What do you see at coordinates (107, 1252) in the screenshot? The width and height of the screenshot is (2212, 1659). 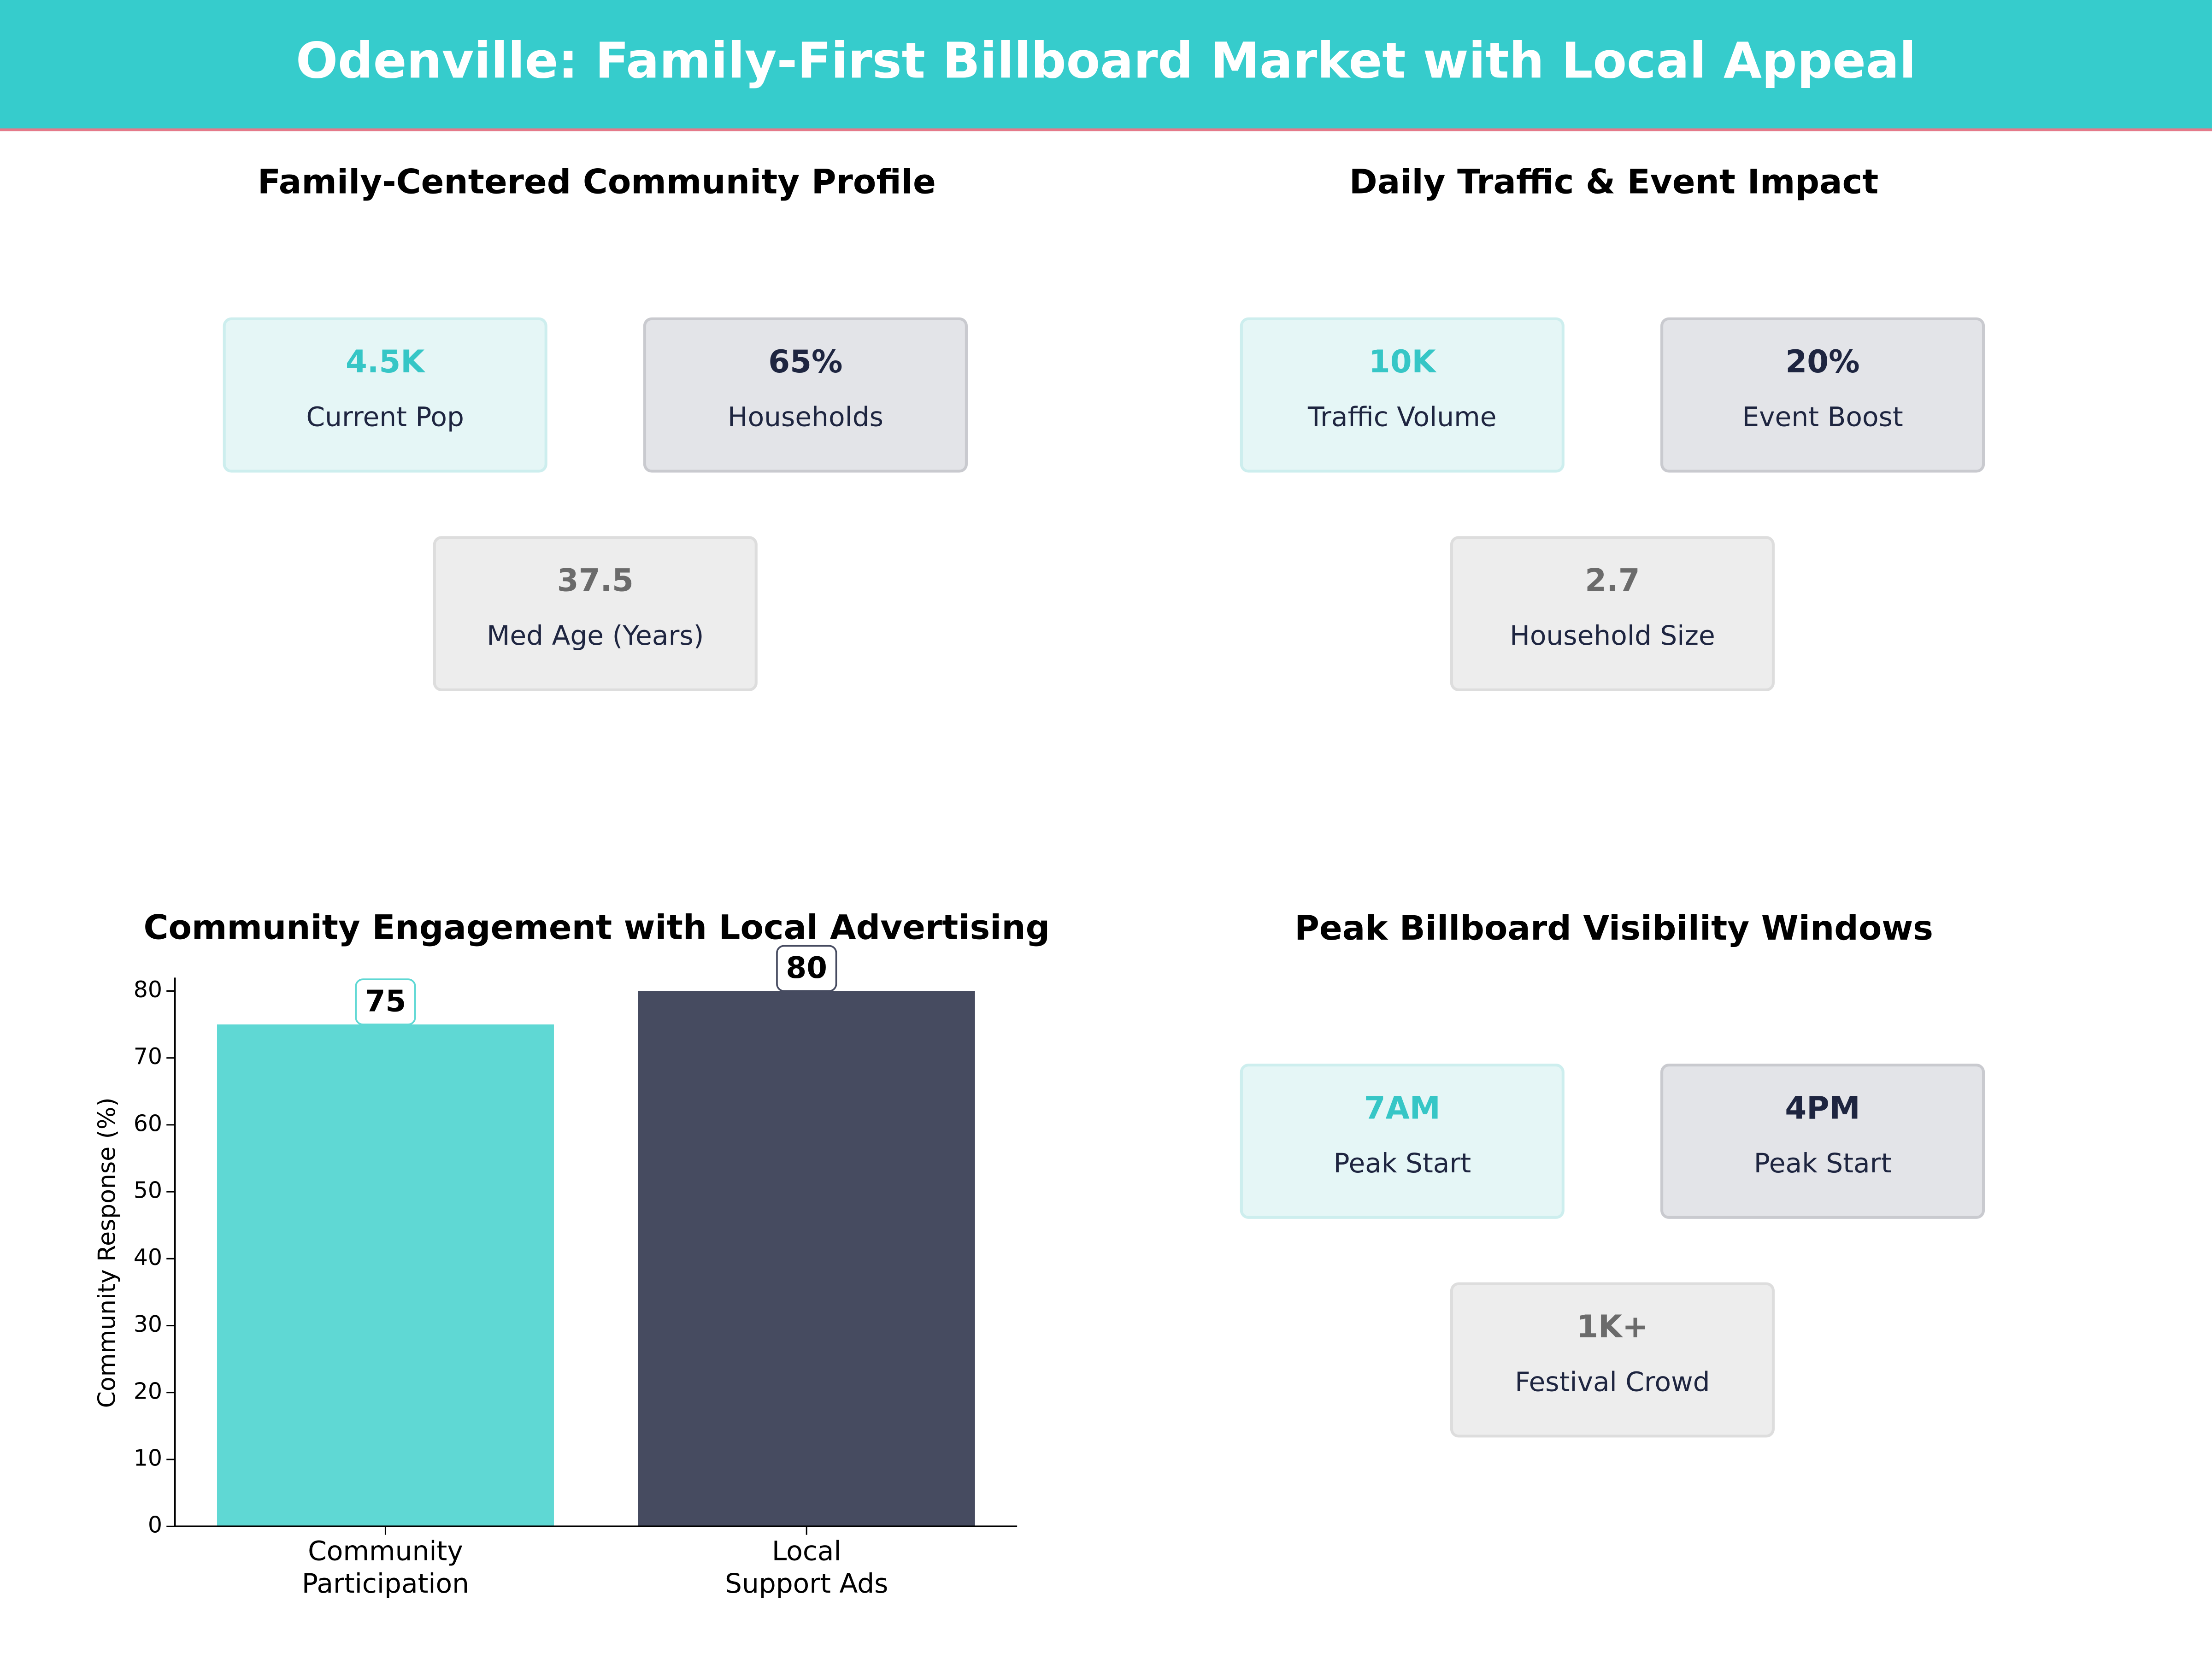 I see `y-axis-label: Community Response (%)` at bounding box center [107, 1252].